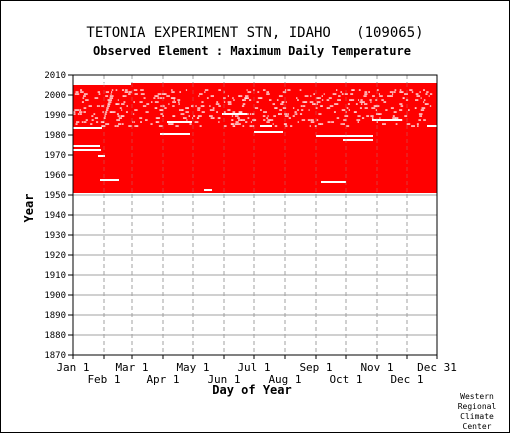 The height and width of the screenshot is (433, 510). I want to click on x-tick-label: Dec 1, so click(406, 379).